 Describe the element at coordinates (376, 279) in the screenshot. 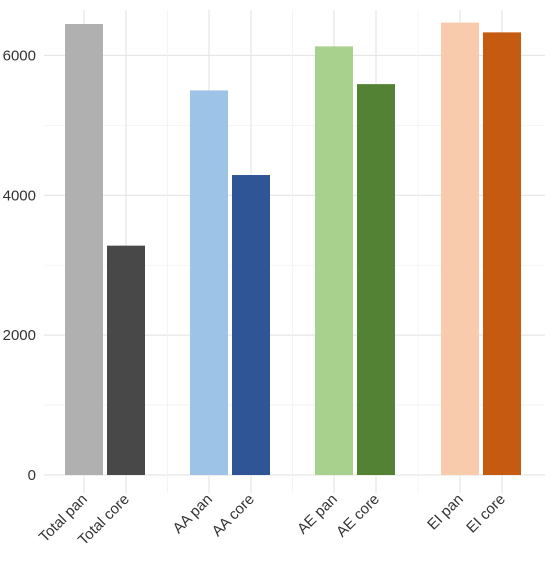

I see `bar-ae-core` at that location.